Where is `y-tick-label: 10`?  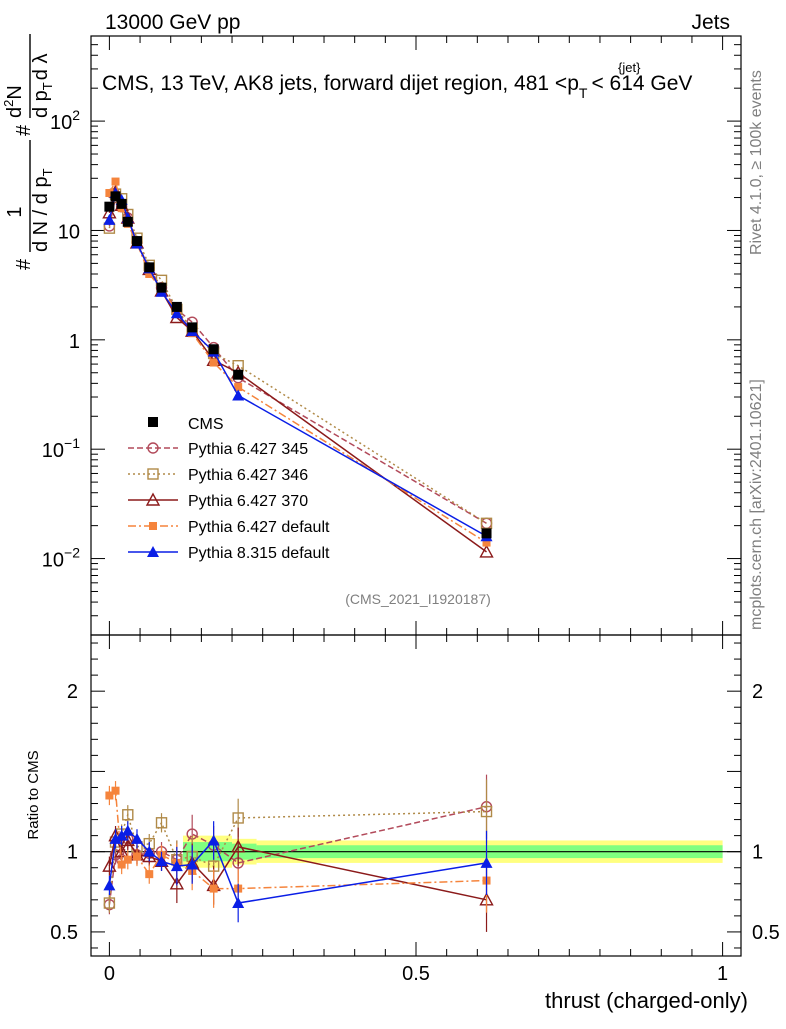 y-tick-label: 10 is located at coordinates (69, 232).